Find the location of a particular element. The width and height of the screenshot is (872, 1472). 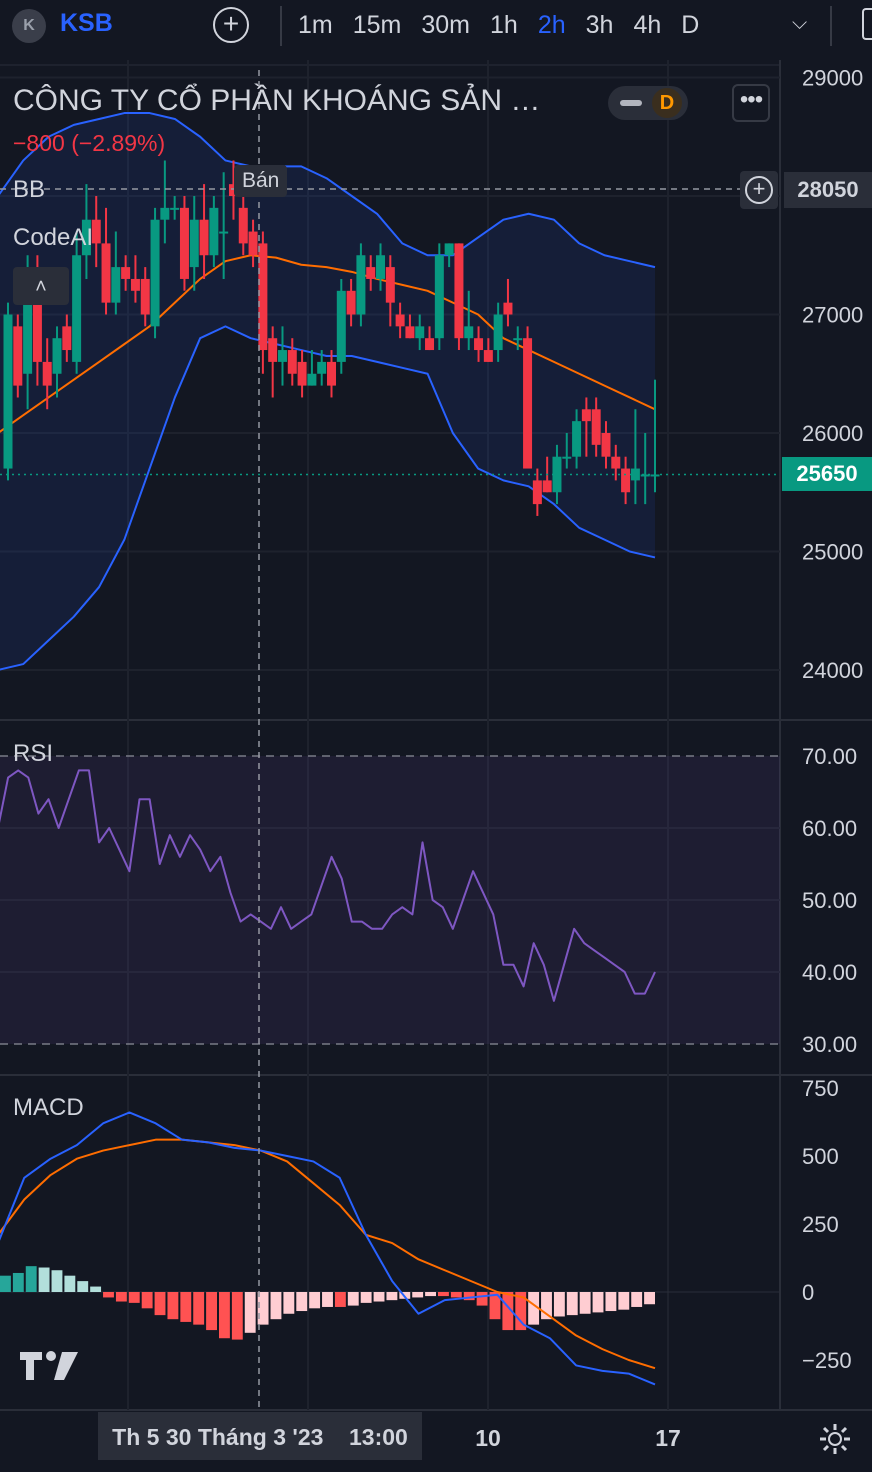

toolbar-divider is located at coordinates (831, 26).